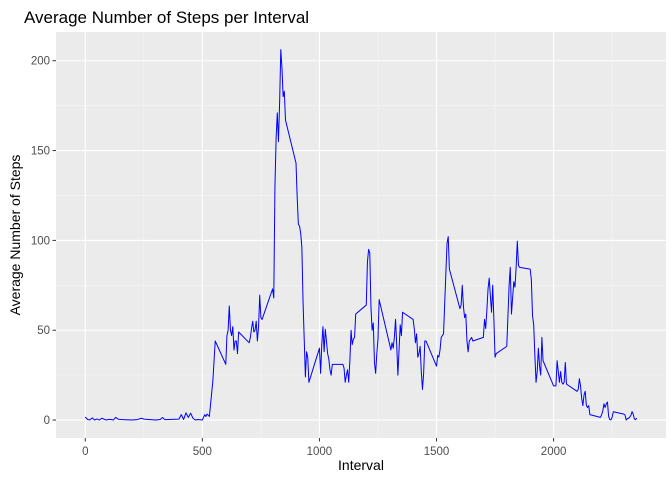 The image size is (672, 480). What do you see at coordinates (554, 452) in the screenshot?
I see `x-tick-label: 2000` at bounding box center [554, 452].